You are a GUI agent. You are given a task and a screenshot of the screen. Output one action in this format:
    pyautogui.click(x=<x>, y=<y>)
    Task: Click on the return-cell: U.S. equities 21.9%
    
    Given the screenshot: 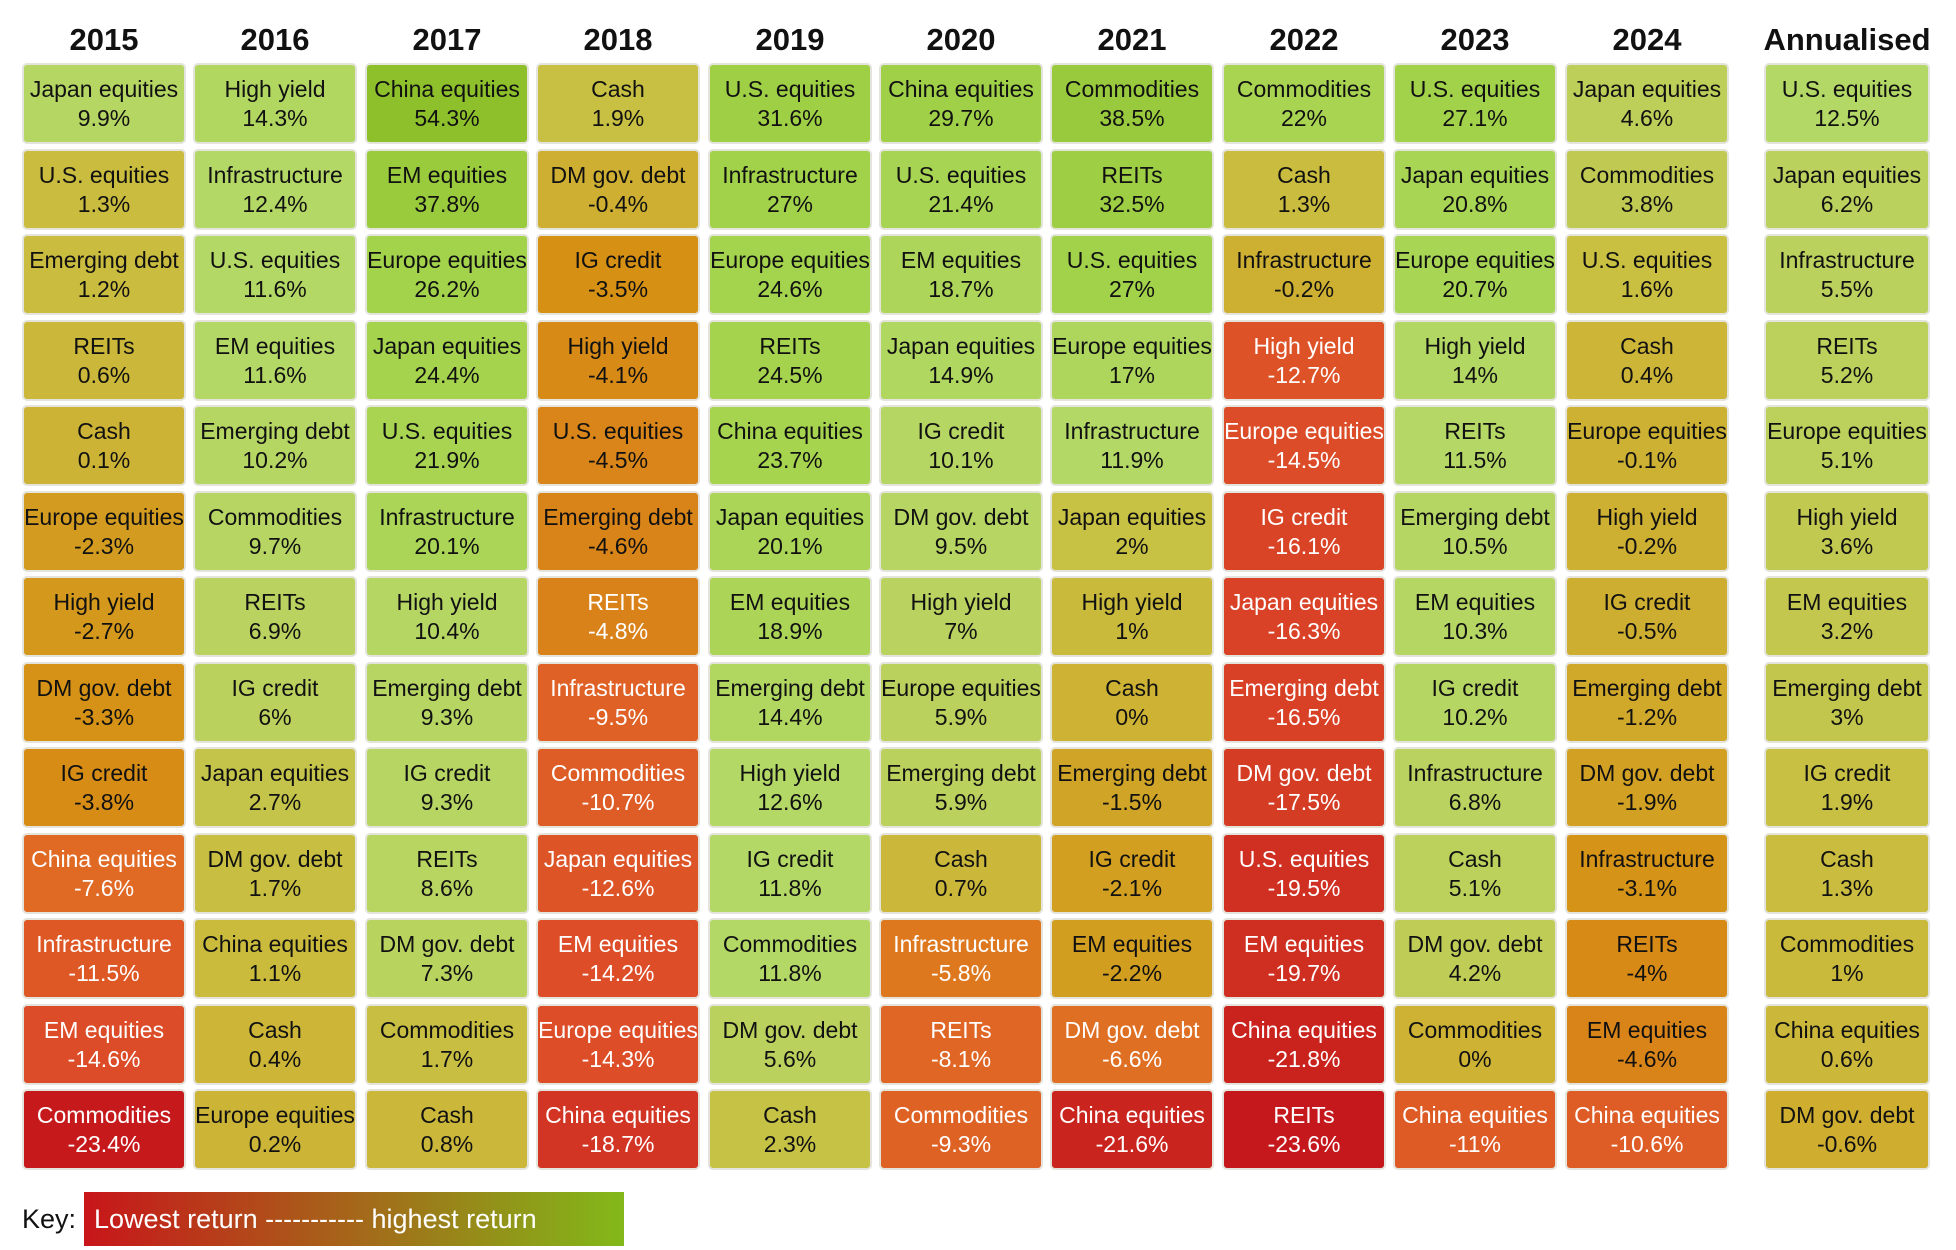 What is the action you would take?
    pyautogui.click(x=447, y=445)
    